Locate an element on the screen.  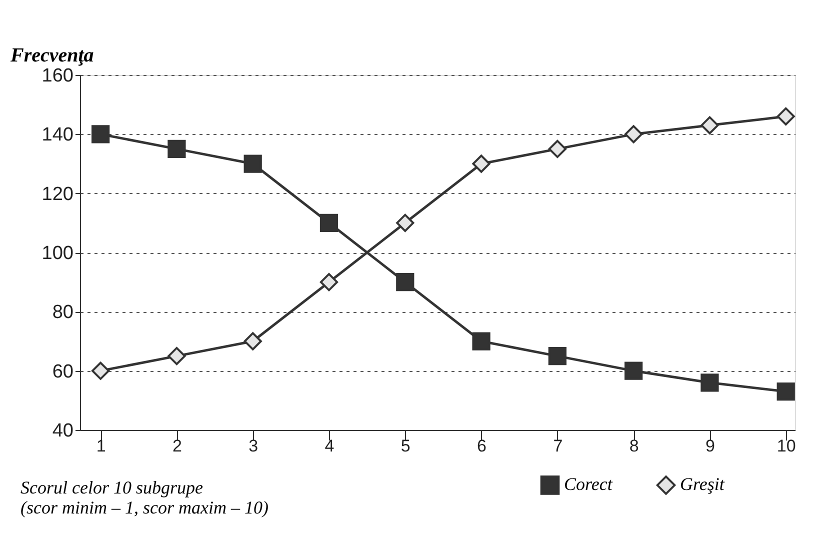
y-tick-label: 140 is located at coordinates (58, 135).